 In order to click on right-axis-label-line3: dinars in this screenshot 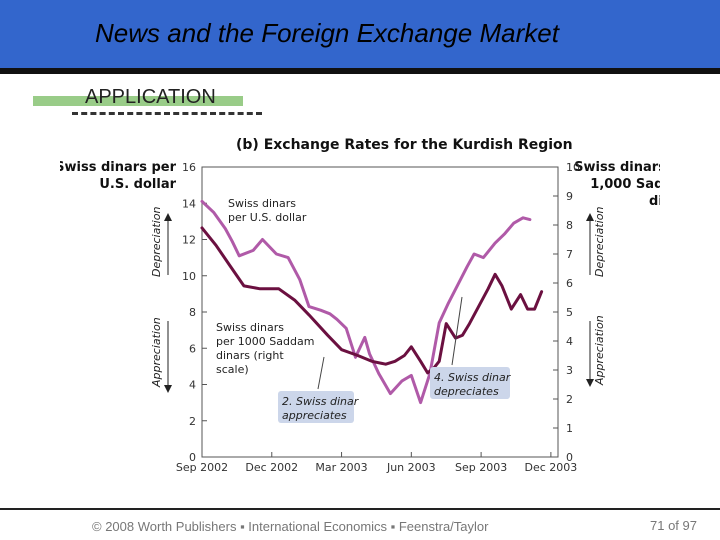, I will do `click(654, 201)`.